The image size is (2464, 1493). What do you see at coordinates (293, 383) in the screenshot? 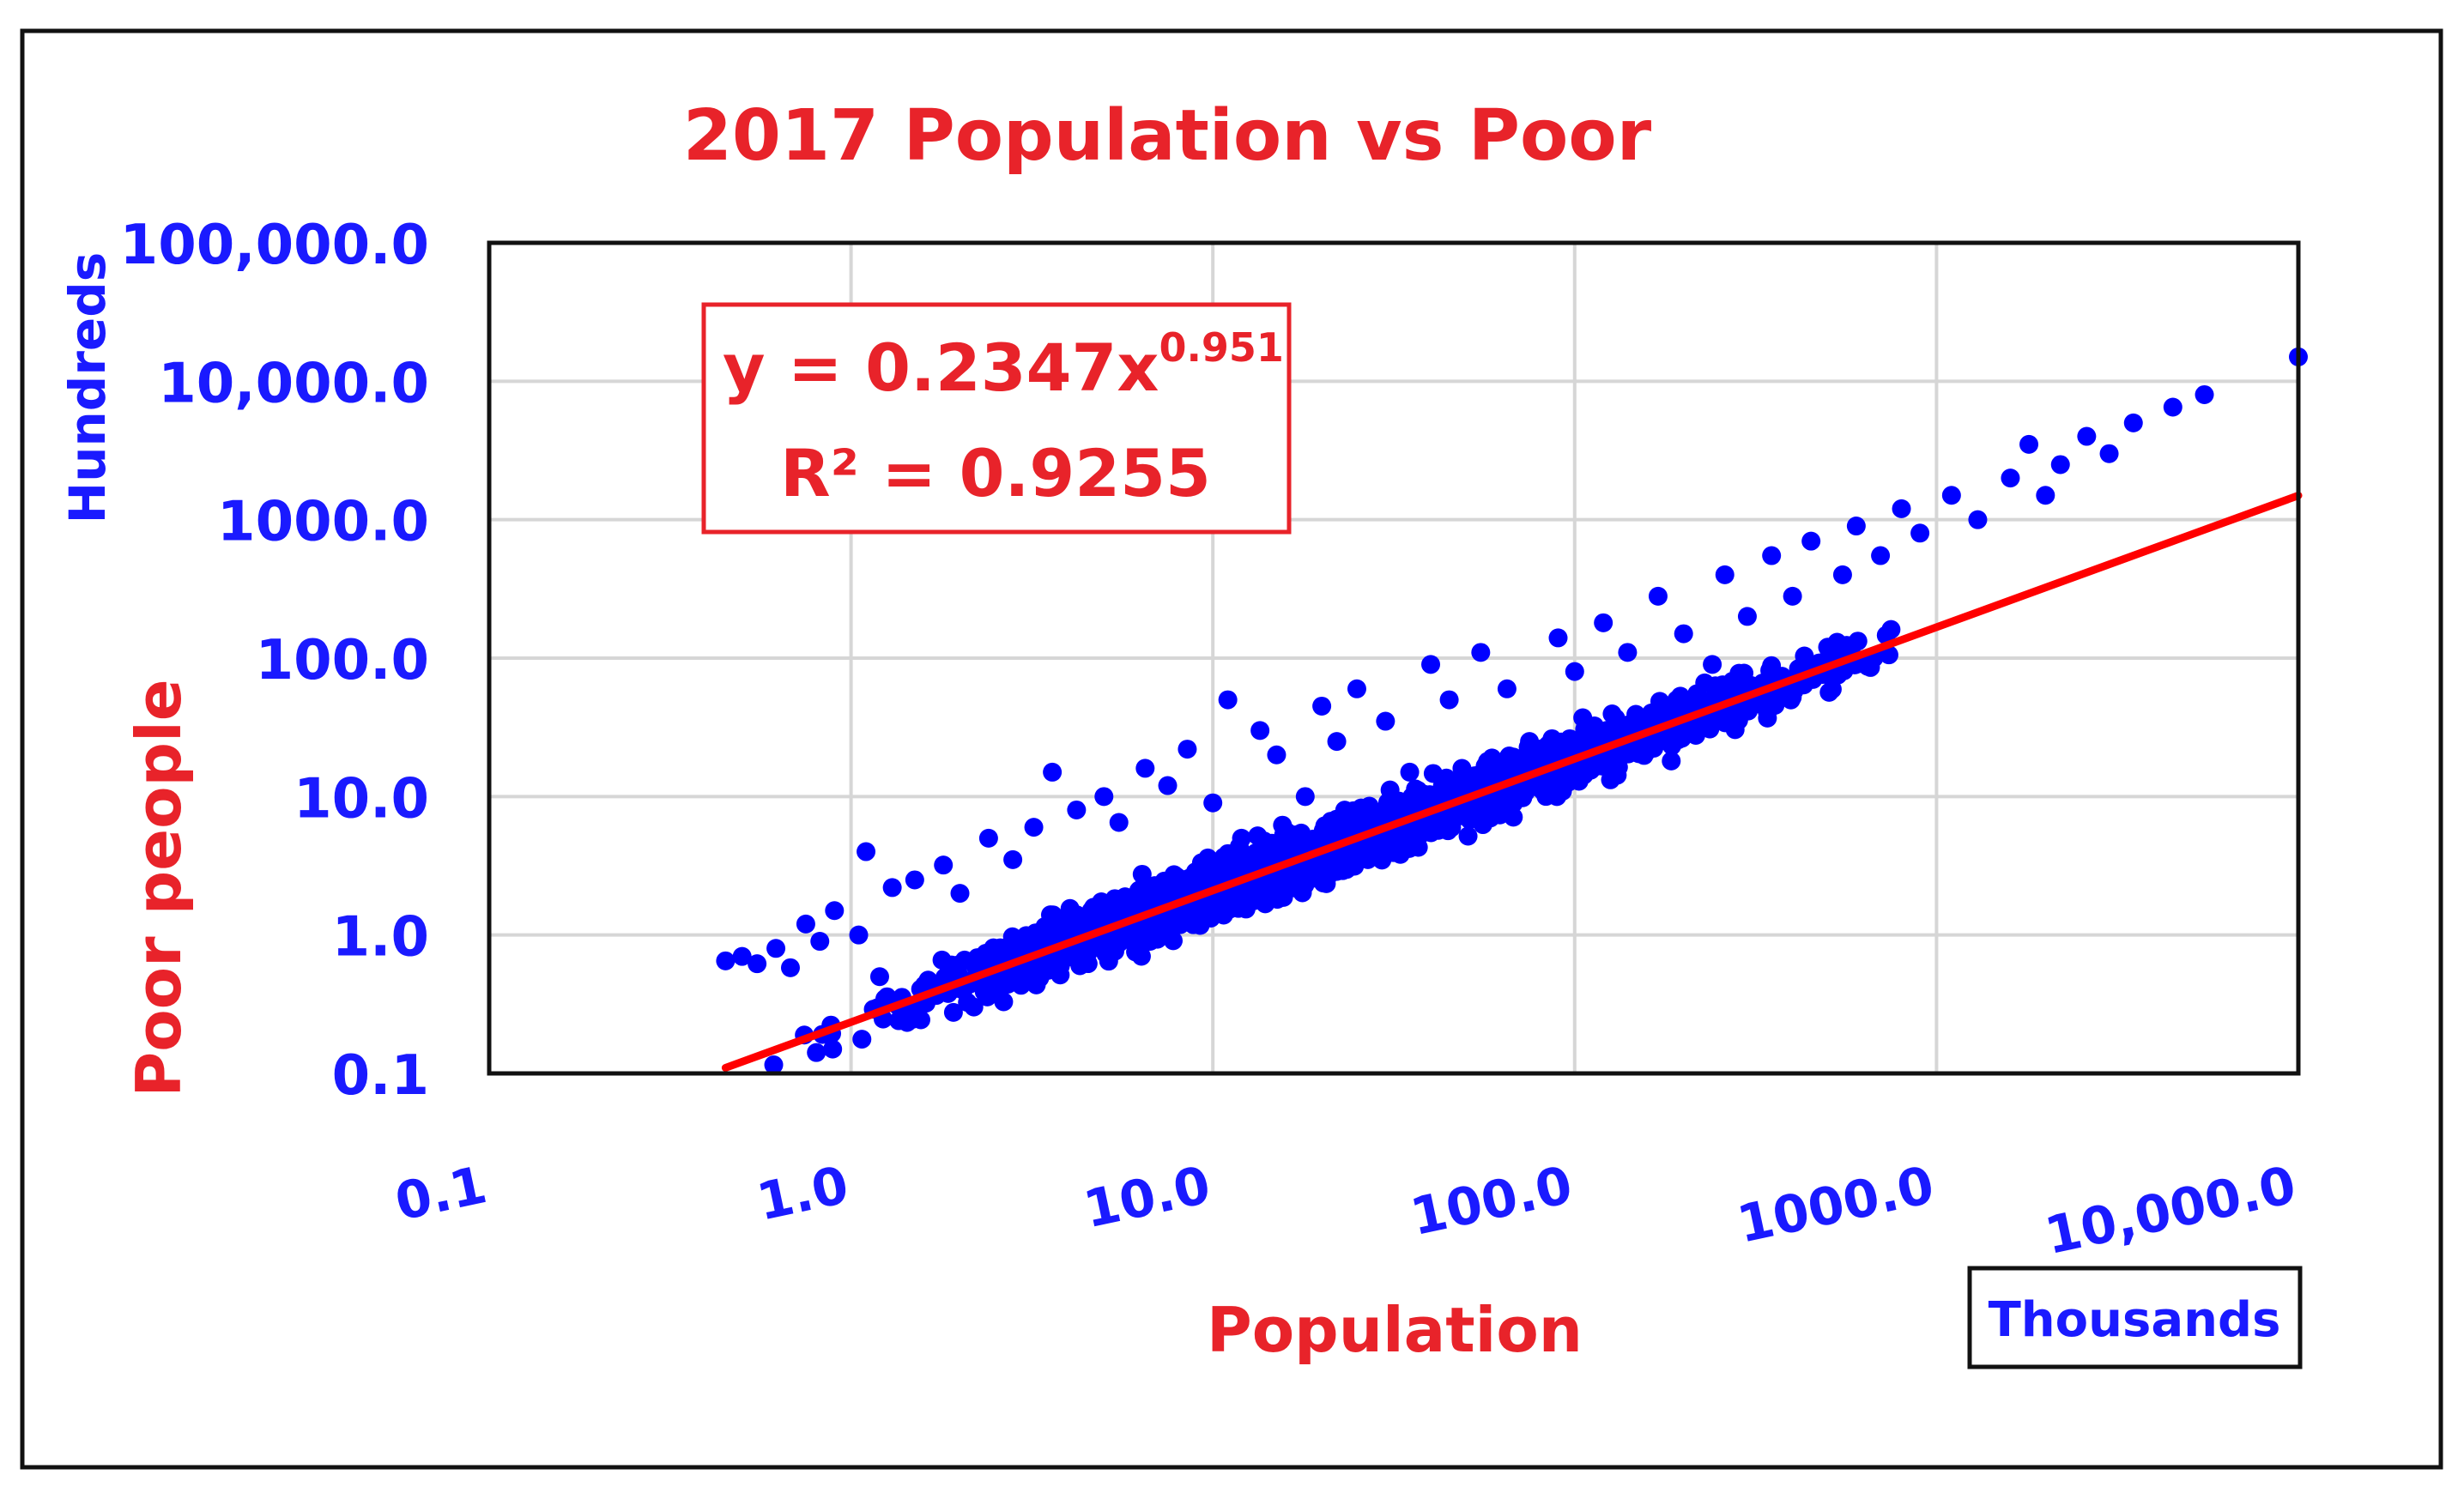
I see `y-tick-label: 10,000.0` at bounding box center [293, 383].